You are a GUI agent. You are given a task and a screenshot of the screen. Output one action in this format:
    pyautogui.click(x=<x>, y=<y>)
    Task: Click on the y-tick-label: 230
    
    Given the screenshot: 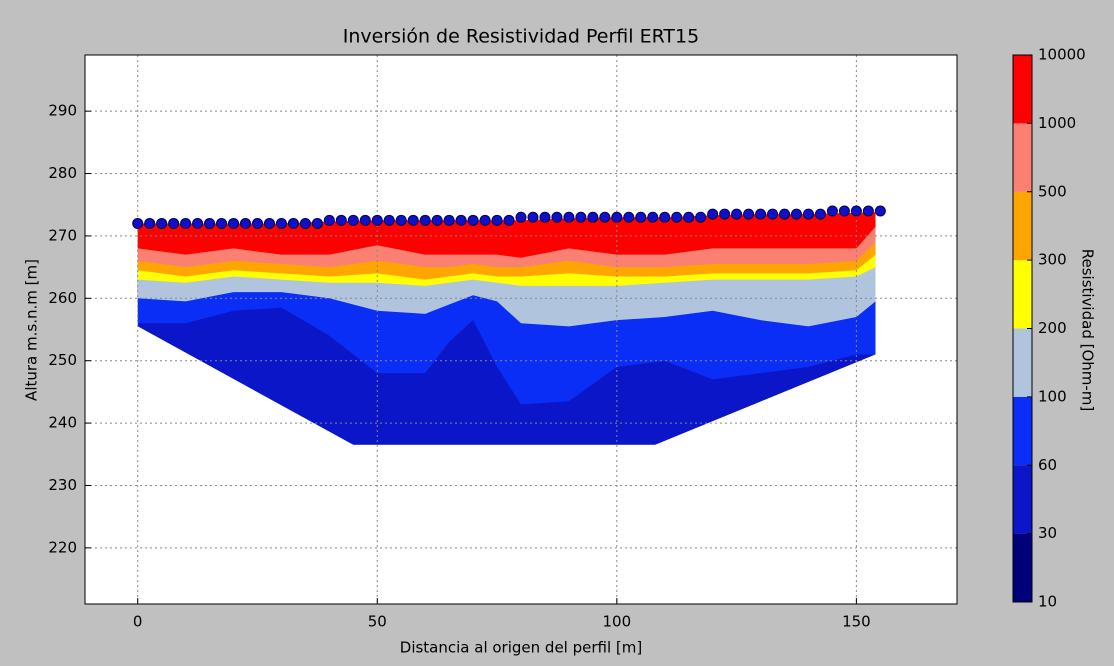 What is the action you would take?
    pyautogui.click(x=62, y=485)
    